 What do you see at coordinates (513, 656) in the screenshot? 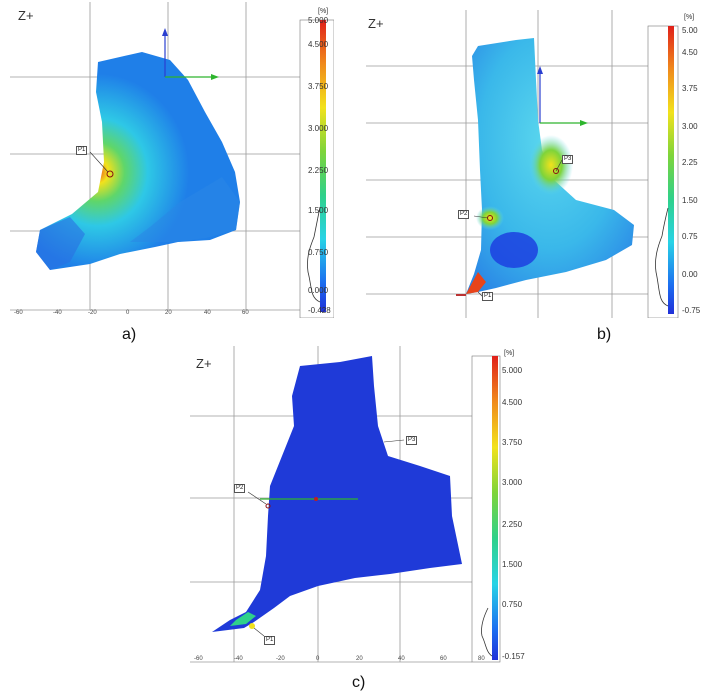
I see `colorbar-tick: -0.157` at bounding box center [513, 656].